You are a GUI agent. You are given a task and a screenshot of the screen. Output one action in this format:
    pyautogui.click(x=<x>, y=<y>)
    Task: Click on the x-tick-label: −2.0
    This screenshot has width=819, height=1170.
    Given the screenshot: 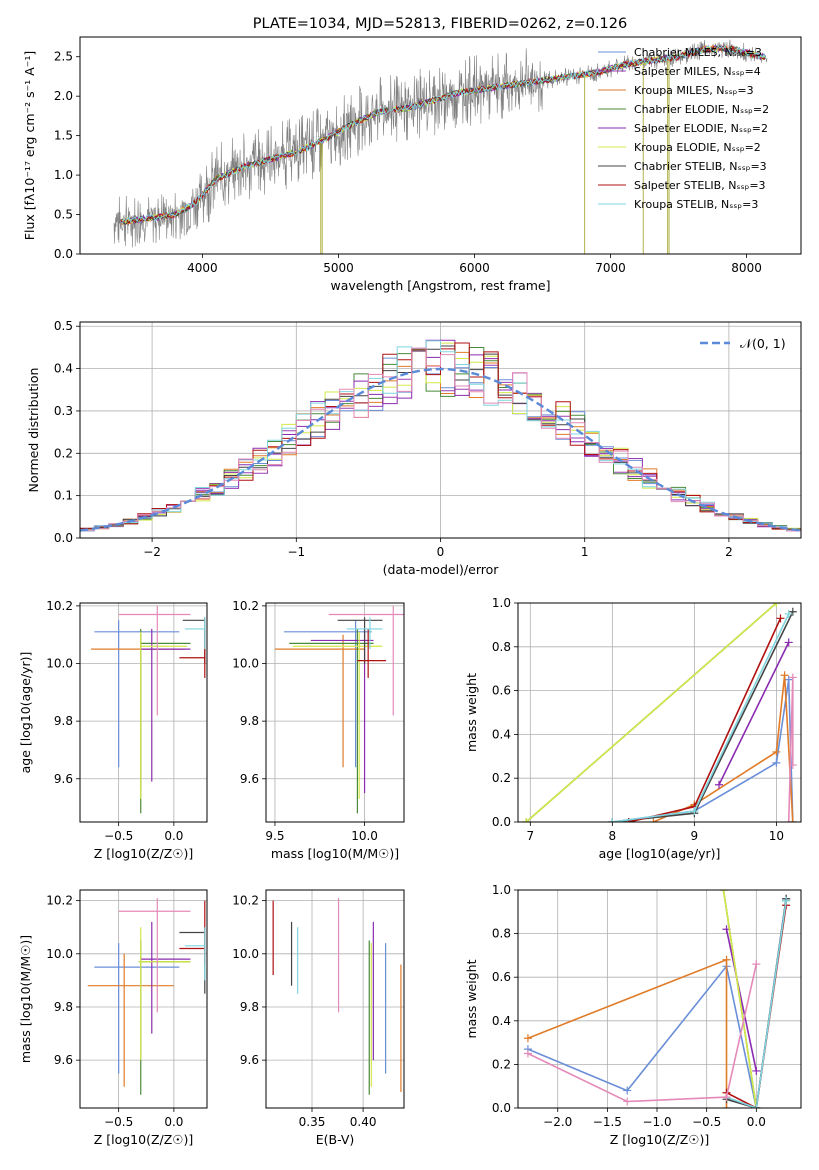 What is the action you would take?
    pyautogui.click(x=557, y=1122)
    